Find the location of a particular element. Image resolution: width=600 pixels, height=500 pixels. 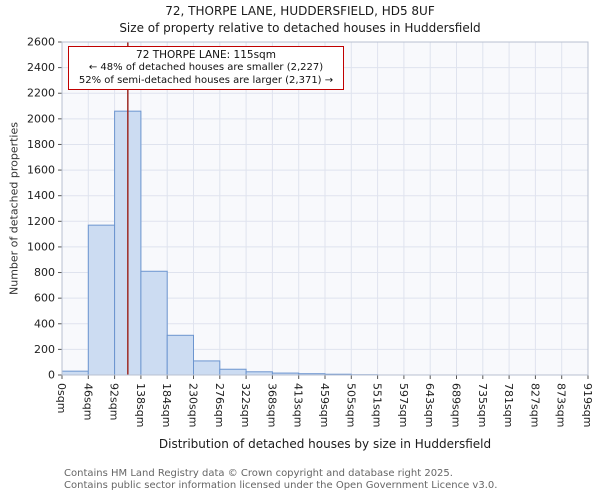

x-tick-label: 551sqm is located at coordinates (377, 405).